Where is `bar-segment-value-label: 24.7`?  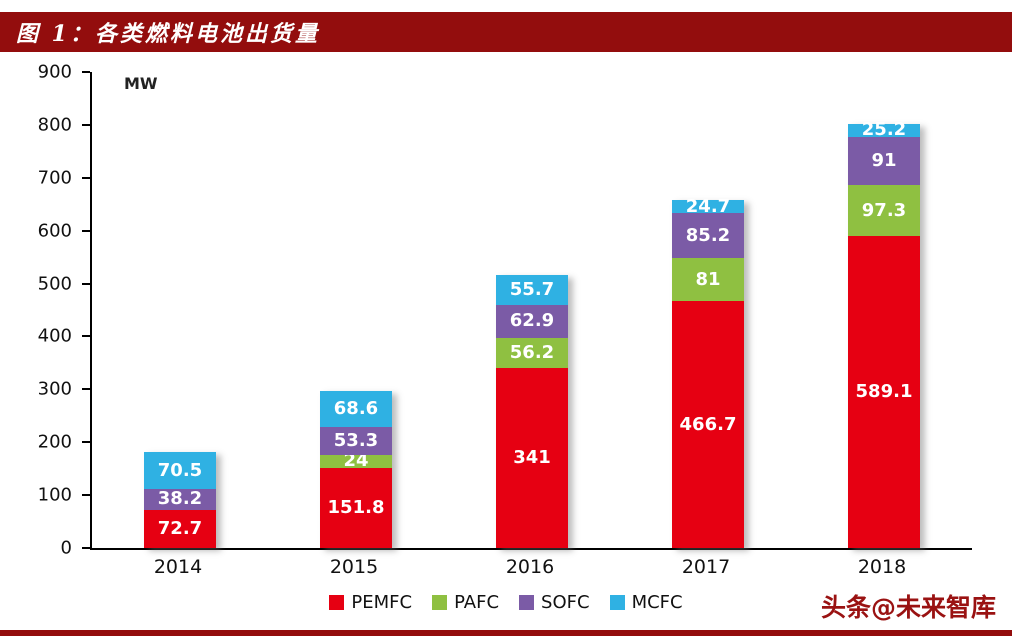
bar-segment-value-label: 24.7 is located at coordinates (708, 206).